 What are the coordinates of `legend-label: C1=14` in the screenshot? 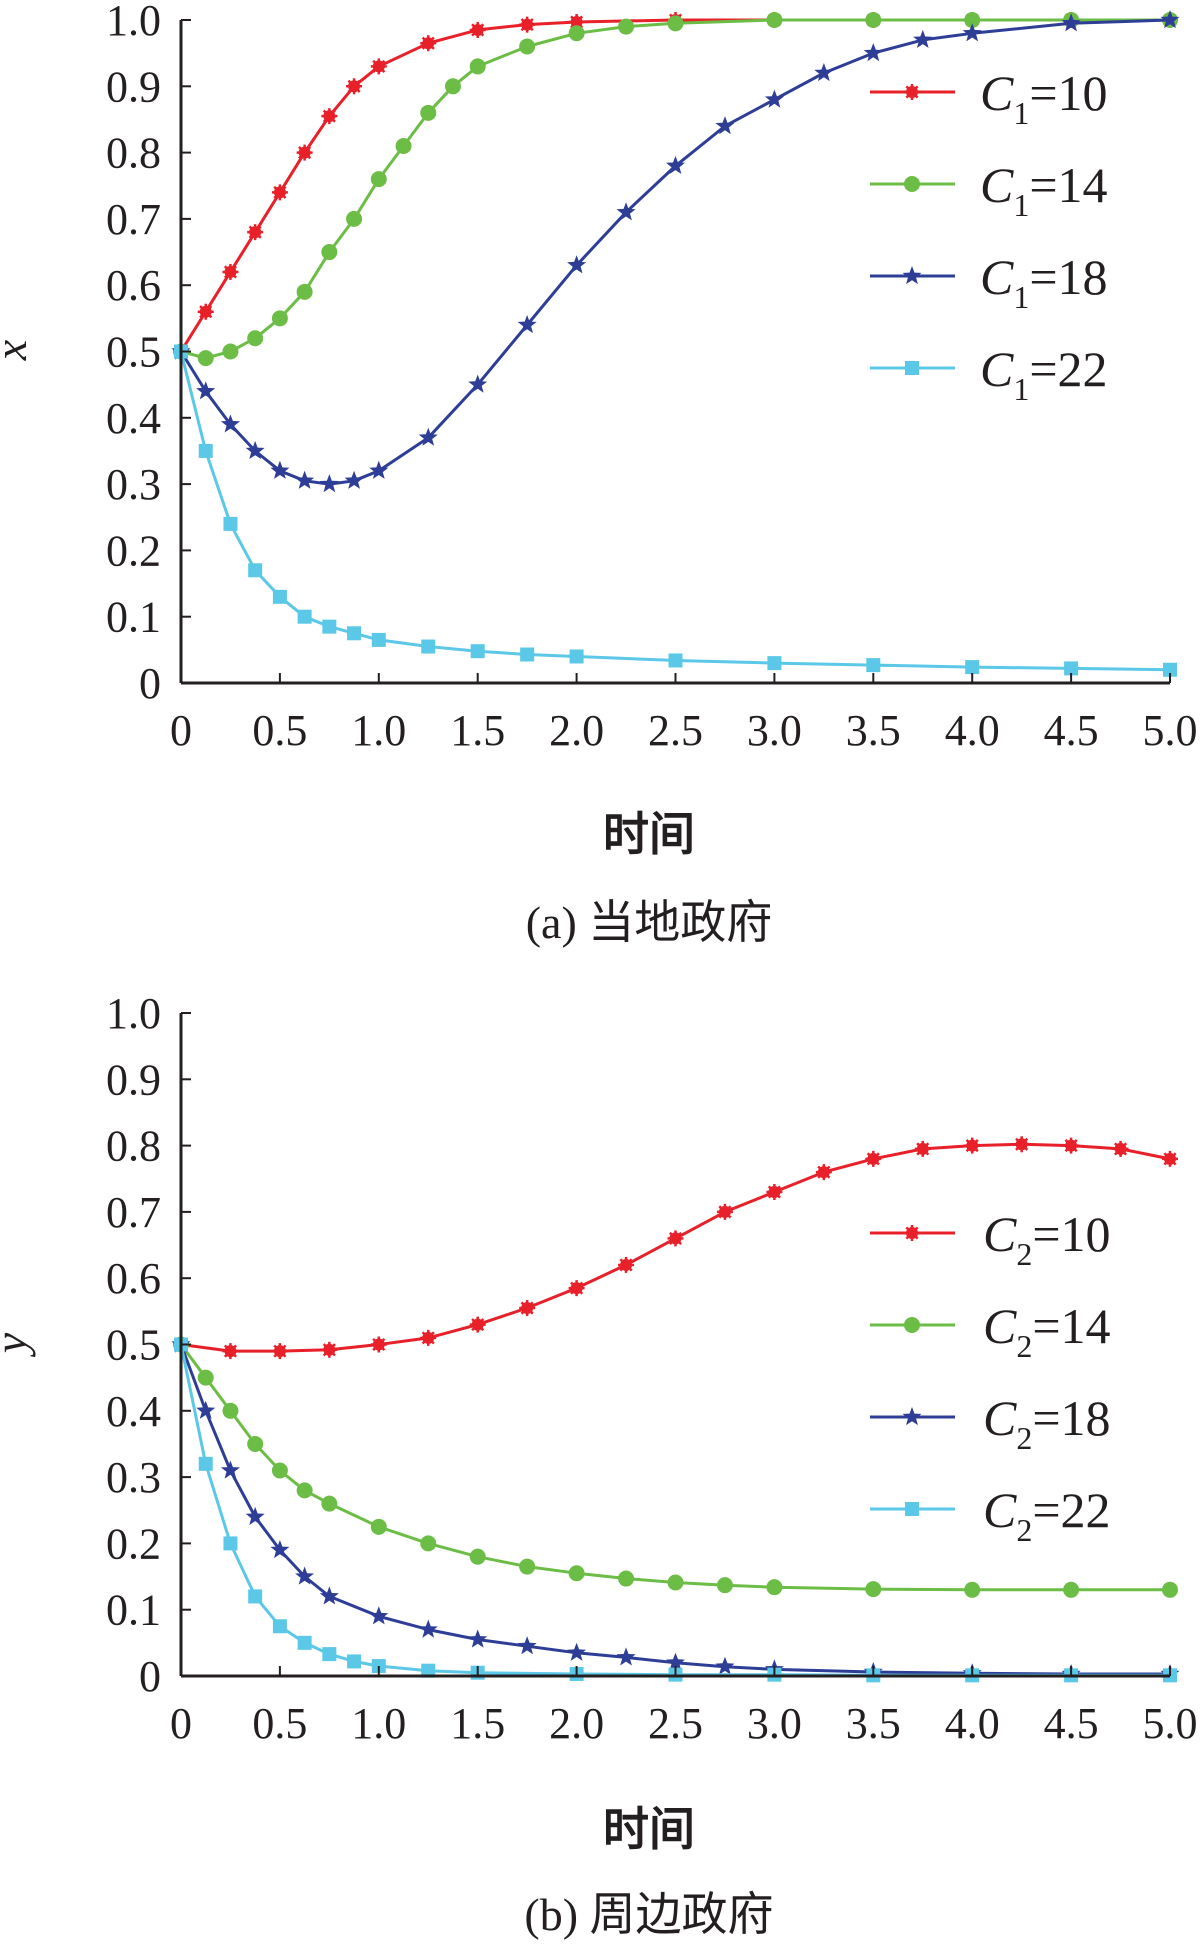 It's located at (1044, 190).